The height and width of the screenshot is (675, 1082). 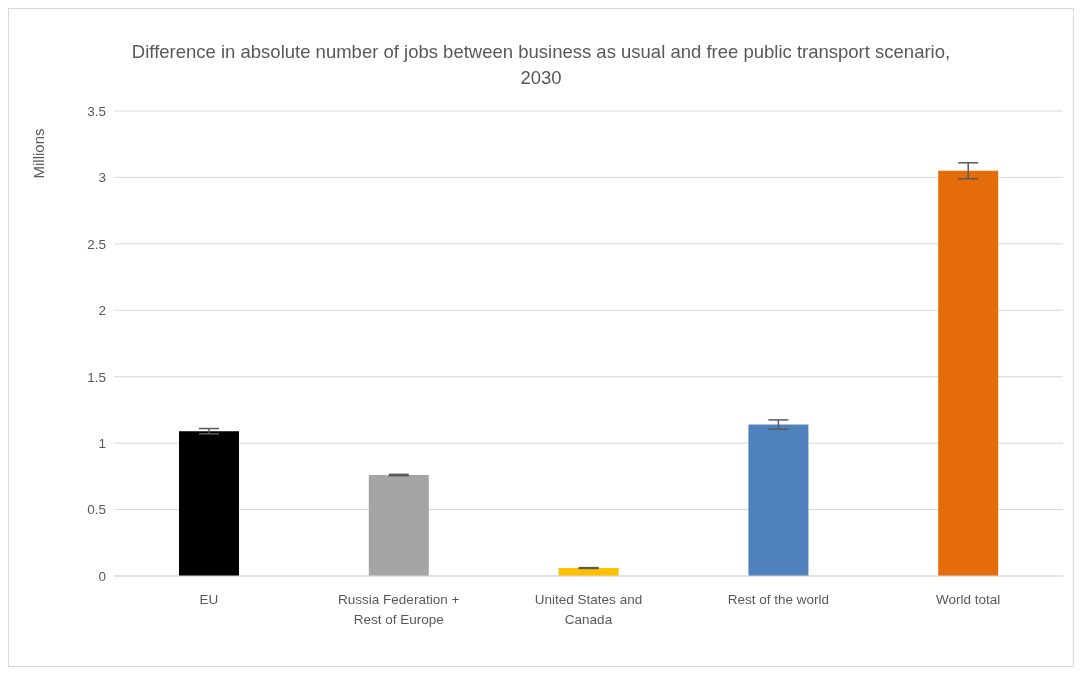 What do you see at coordinates (39, 153) in the screenshot?
I see `y-axis-title: Millions` at bounding box center [39, 153].